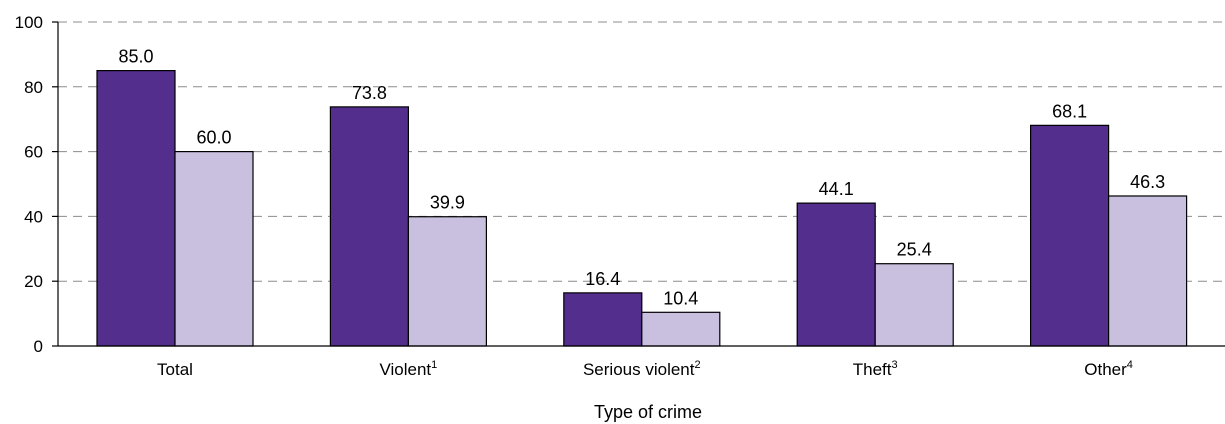  What do you see at coordinates (213, 138) in the screenshot?
I see `data-label: 60.0` at bounding box center [213, 138].